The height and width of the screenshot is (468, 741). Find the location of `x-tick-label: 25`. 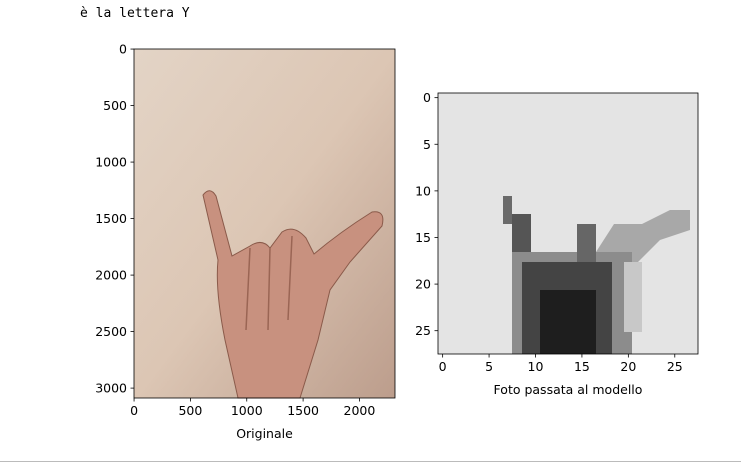

x-tick-label: 25 is located at coordinates (675, 366).